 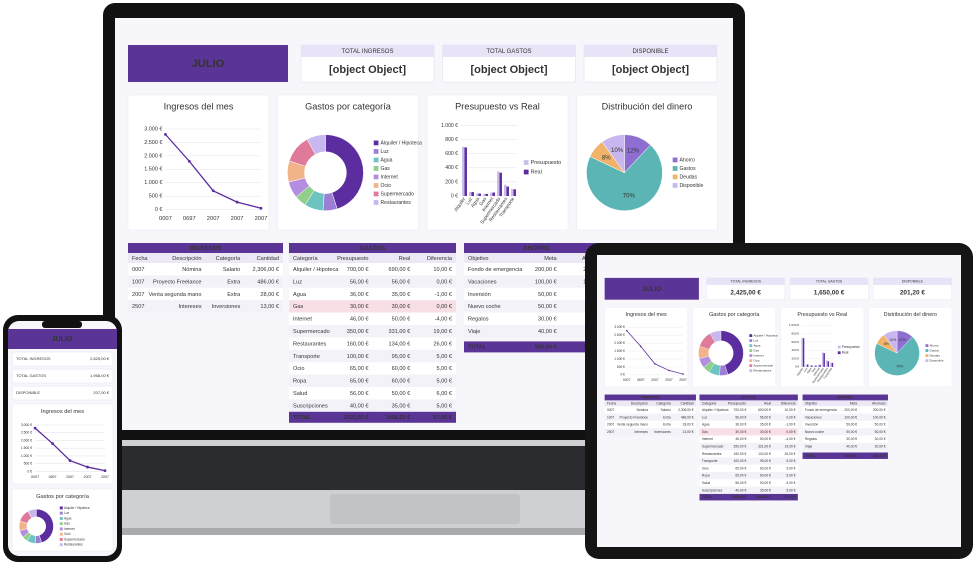 I want to click on table-cell: Restaurantes, so click(x=712, y=454).